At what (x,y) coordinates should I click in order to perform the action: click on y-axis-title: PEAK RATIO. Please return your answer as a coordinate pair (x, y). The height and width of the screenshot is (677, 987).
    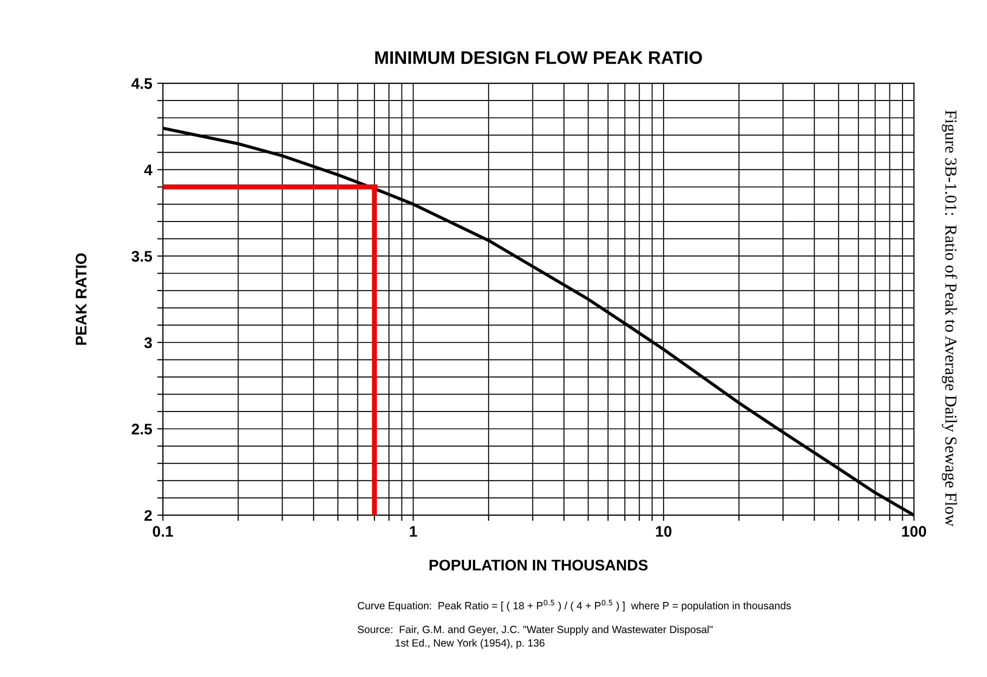
    Looking at the image, I should click on (81, 299).